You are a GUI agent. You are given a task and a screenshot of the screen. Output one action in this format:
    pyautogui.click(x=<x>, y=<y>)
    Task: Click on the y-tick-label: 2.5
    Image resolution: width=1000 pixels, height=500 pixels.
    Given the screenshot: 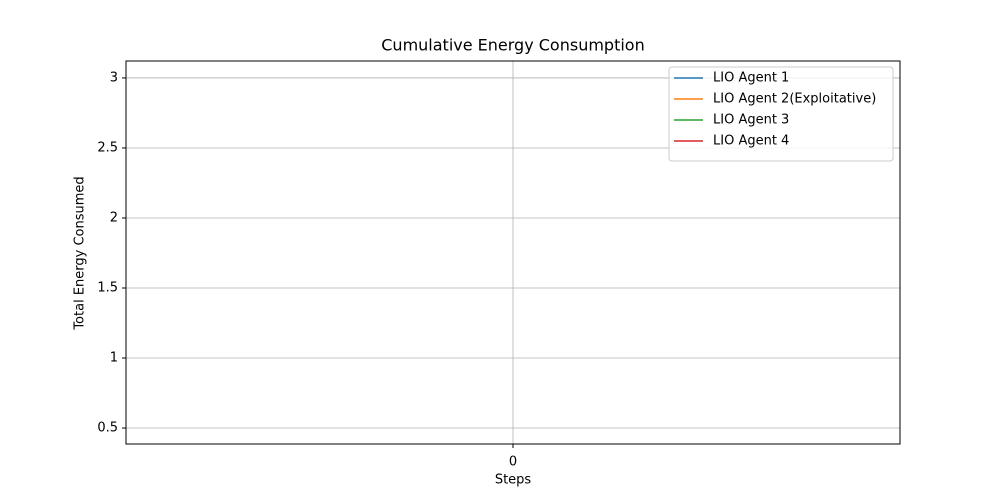 What is the action you would take?
    pyautogui.click(x=107, y=147)
    